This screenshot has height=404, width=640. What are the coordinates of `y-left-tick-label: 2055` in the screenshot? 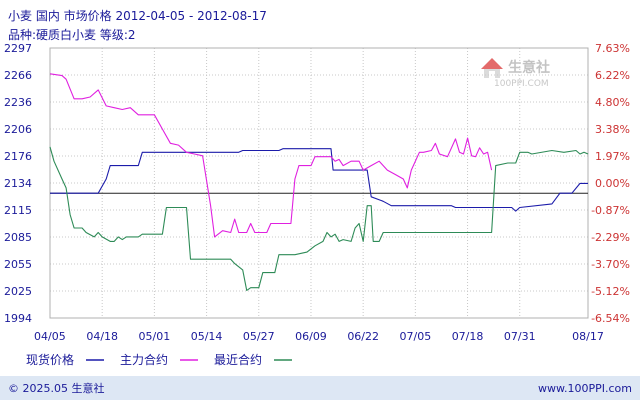 It's located at (18, 264).